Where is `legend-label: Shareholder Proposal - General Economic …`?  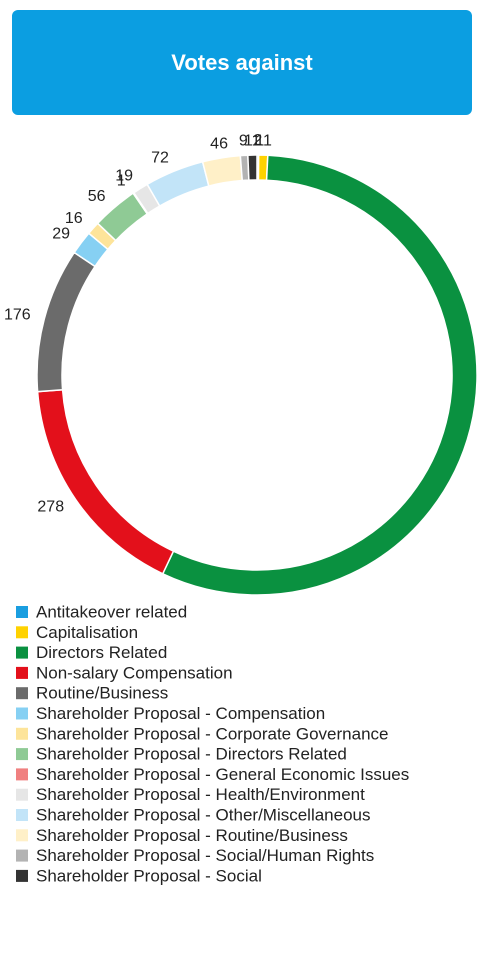
legend-label: Shareholder Proposal - General Economic … is located at coordinates (222, 774).